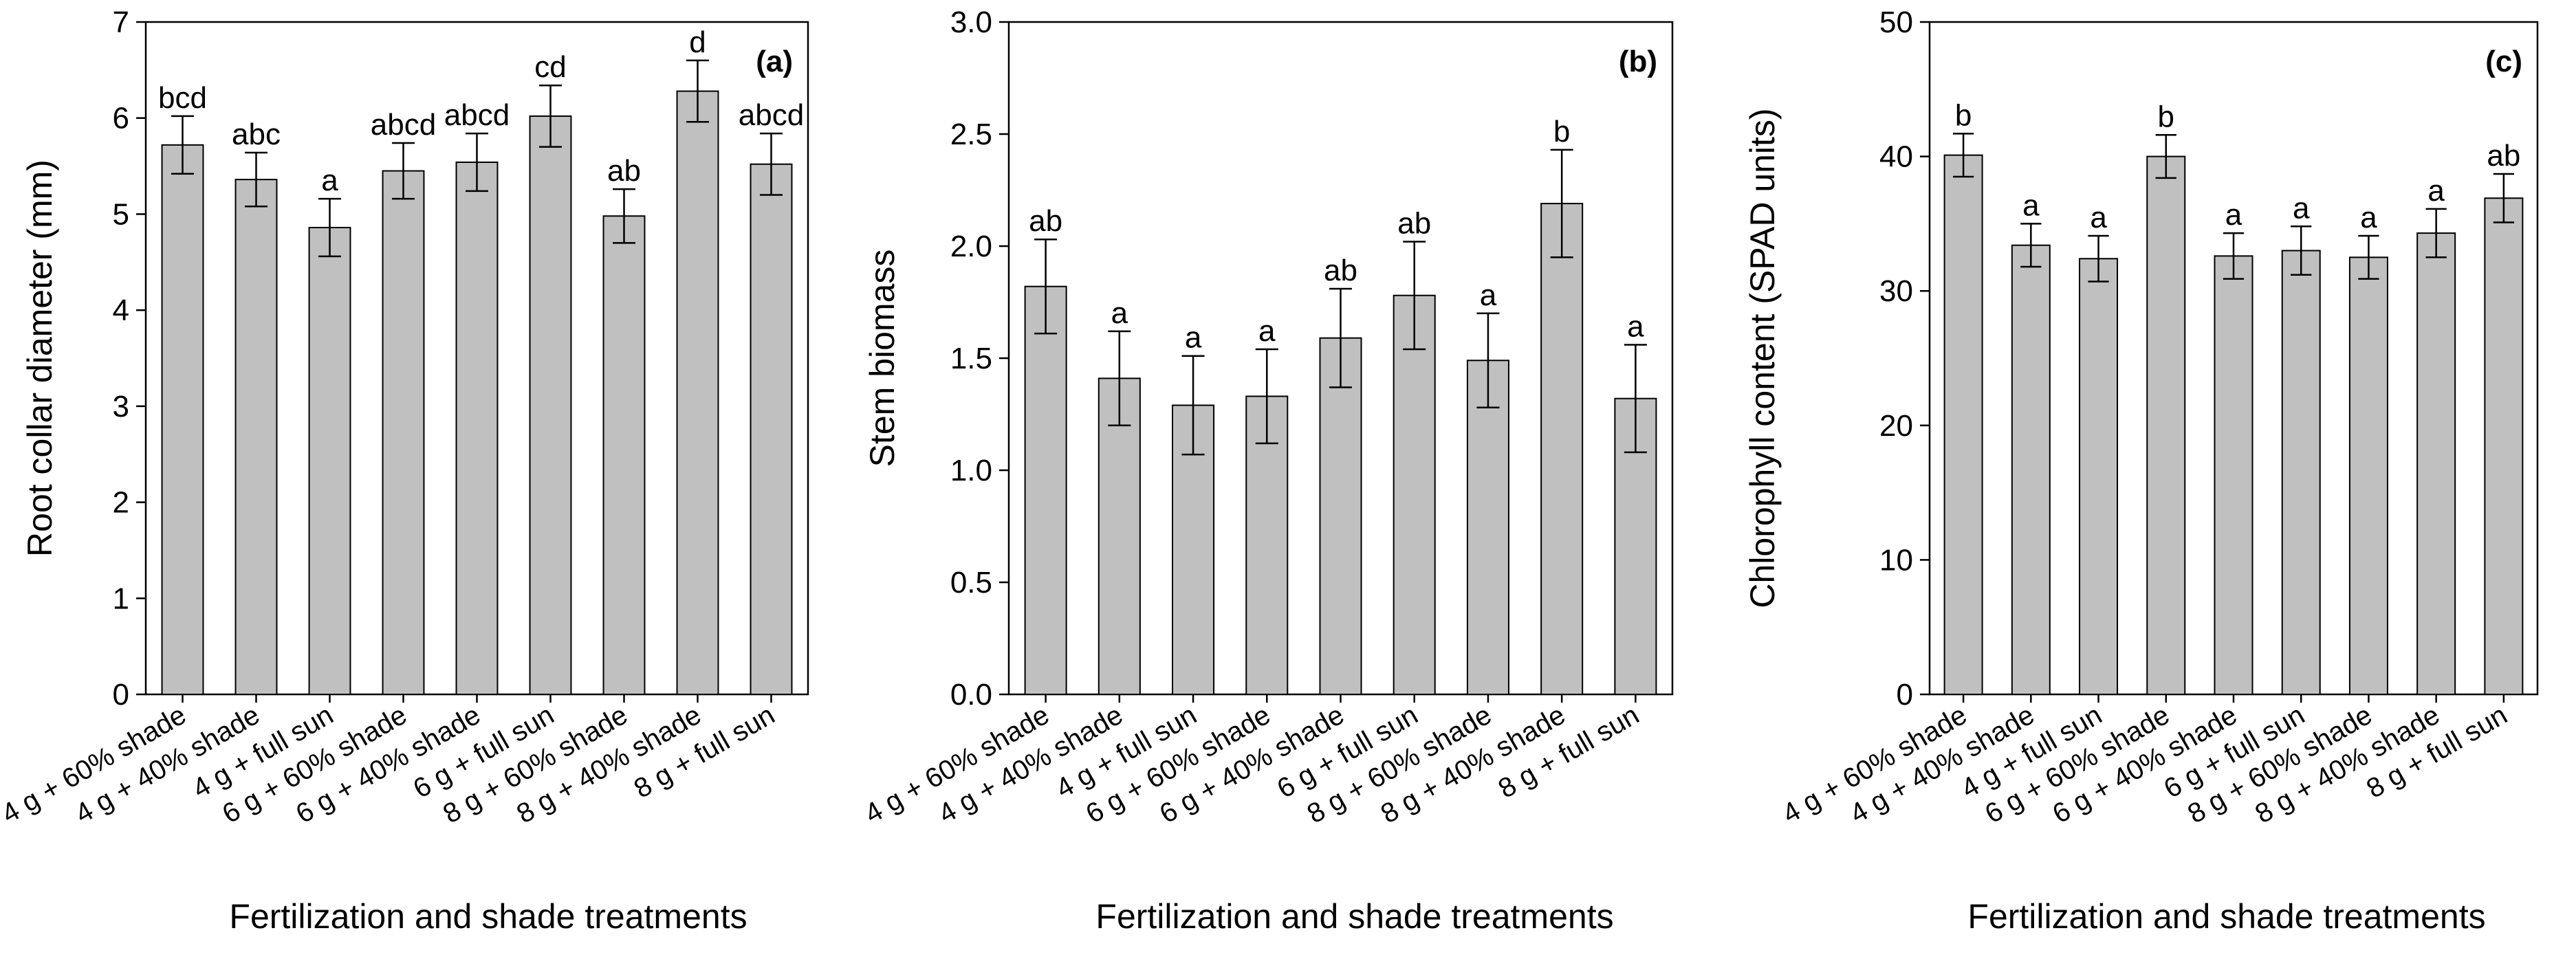  Describe the element at coordinates (121, 598) in the screenshot. I see `y-tick-label: 1` at that location.